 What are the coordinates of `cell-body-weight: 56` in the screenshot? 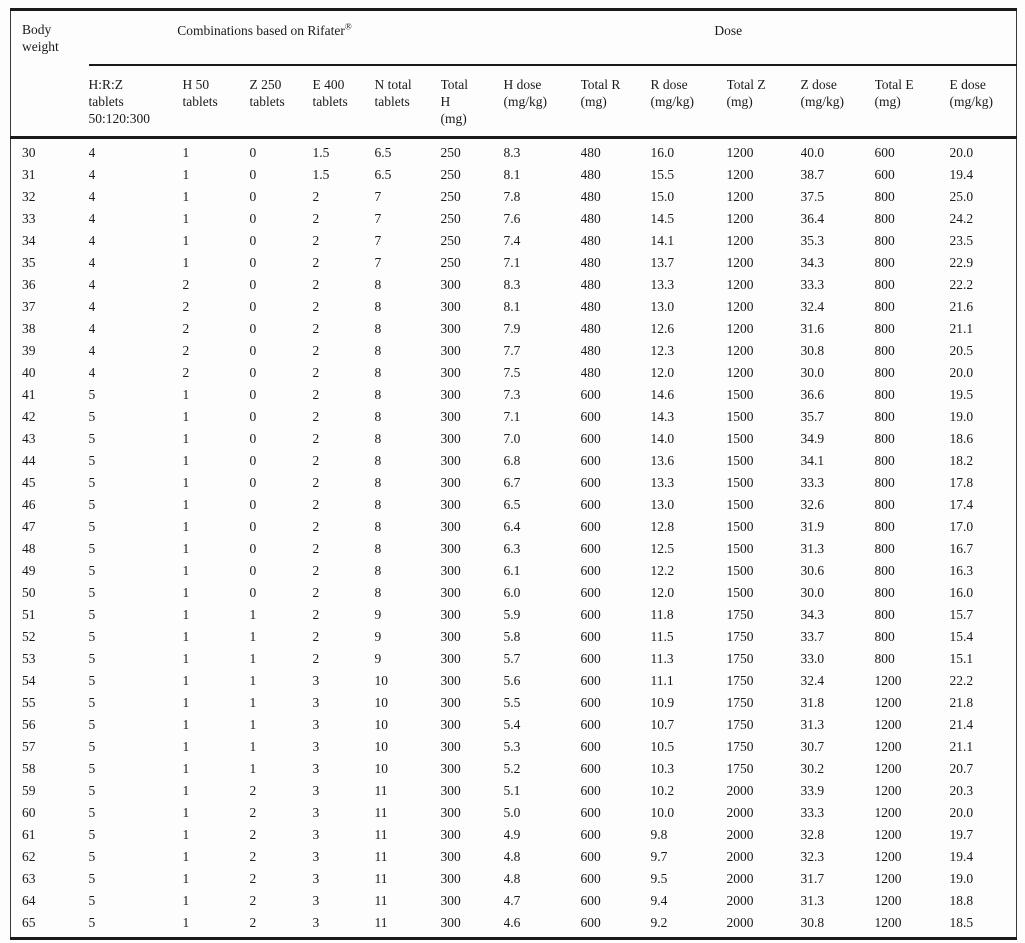 It's located at (29, 724).